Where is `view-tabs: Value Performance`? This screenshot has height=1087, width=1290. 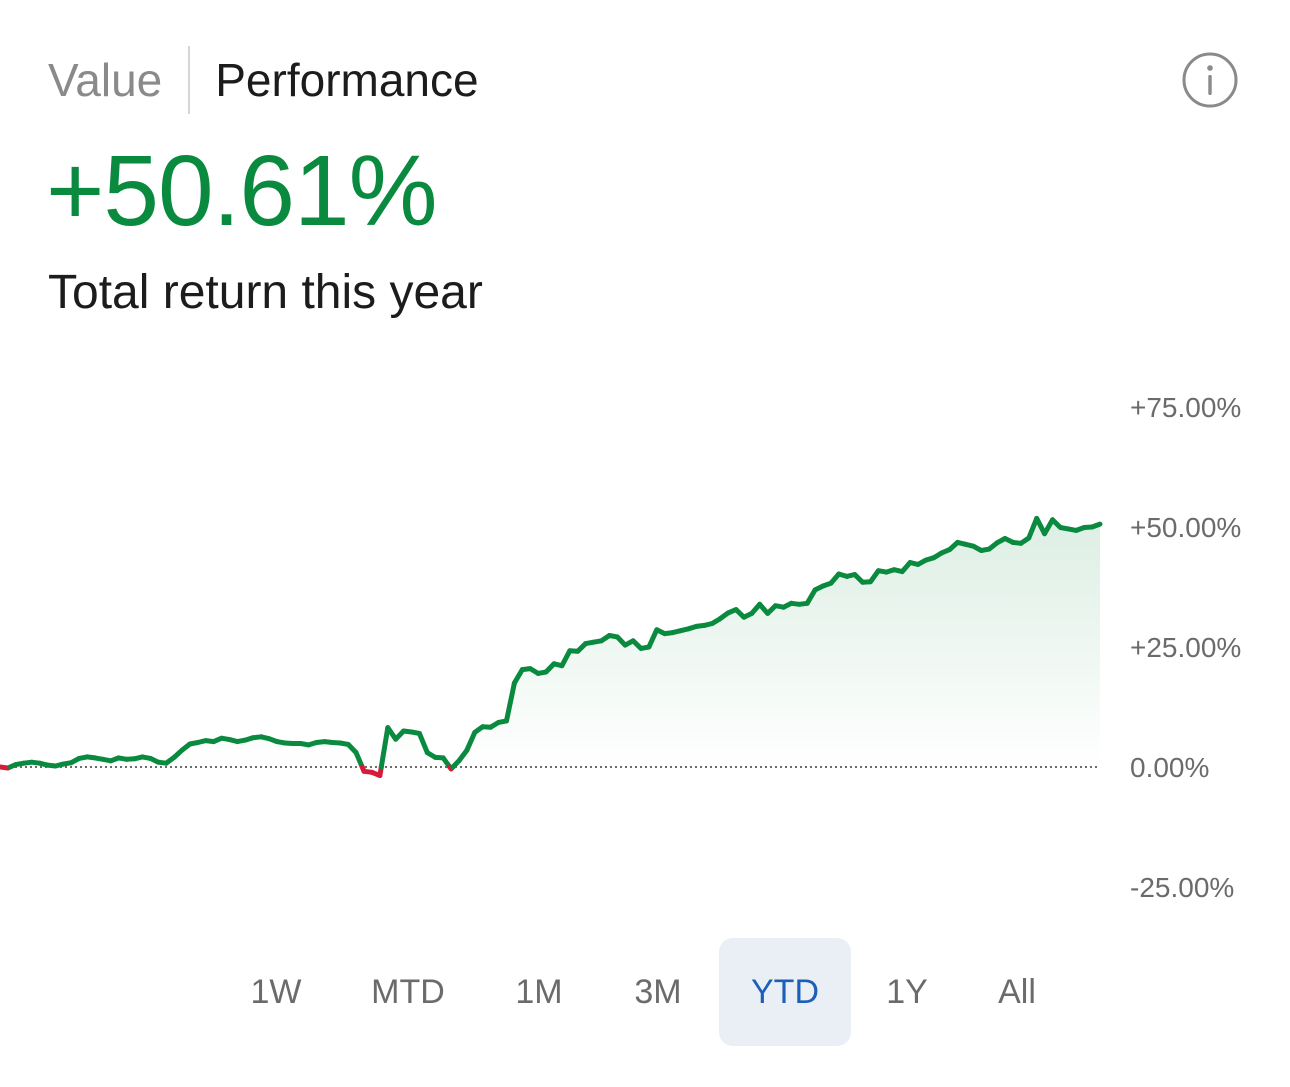 view-tabs: Value Performance is located at coordinates (263, 80).